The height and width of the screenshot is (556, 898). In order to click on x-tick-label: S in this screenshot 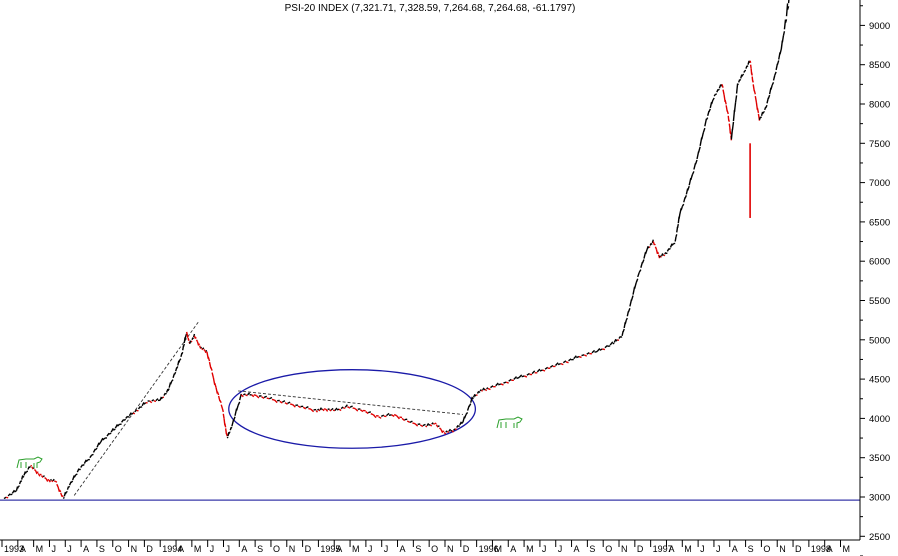, I will do `click(260, 549)`.